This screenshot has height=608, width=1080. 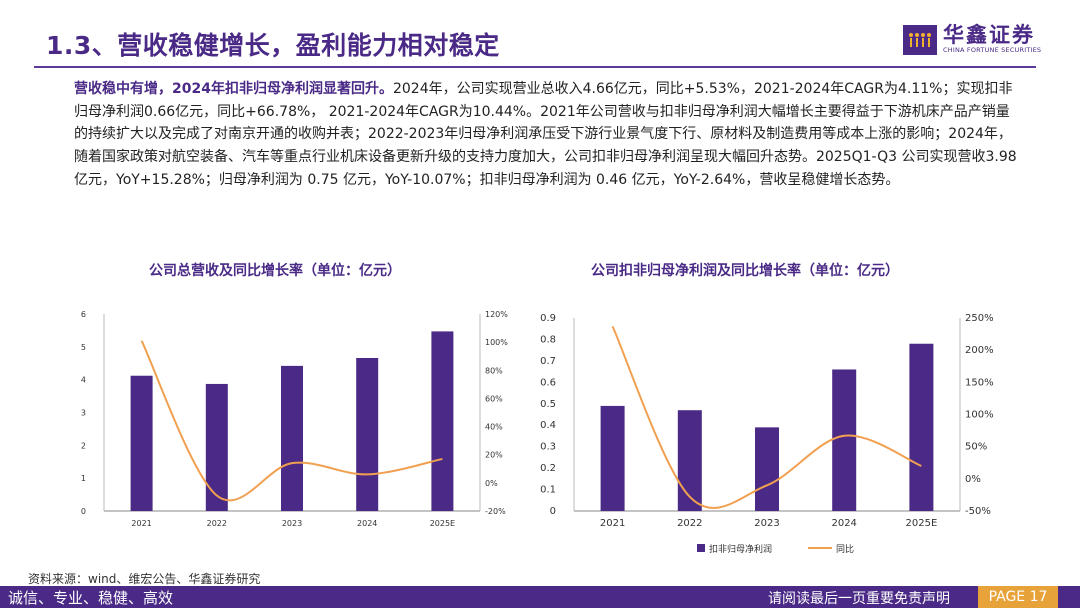 What do you see at coordinates (689, 523) in the screenshot?
I see `net-profit-chart-category-label: 2022` at bounding box center [689, 523].